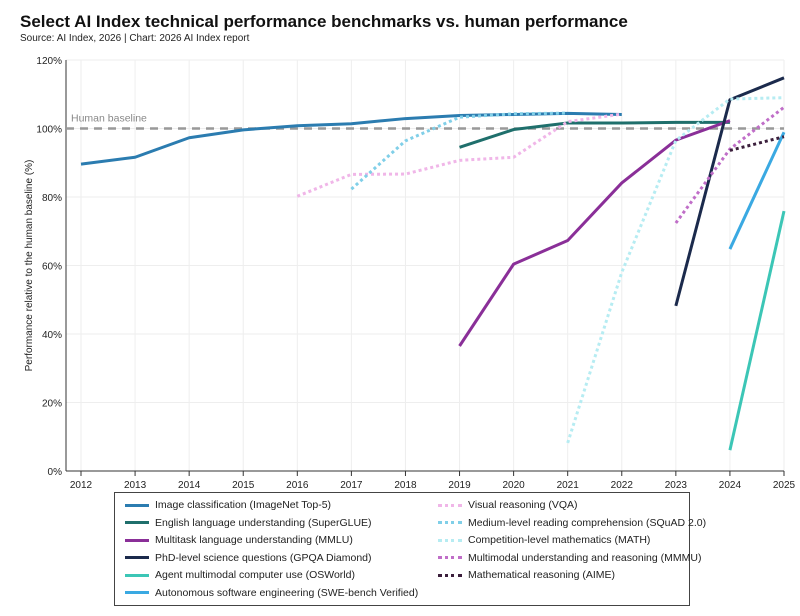 The width and height of the screenshot is (800, 616). Describe the element at coordinates (52, 404) in the screenshot. I see `y-tick-label: 20%` at that location.